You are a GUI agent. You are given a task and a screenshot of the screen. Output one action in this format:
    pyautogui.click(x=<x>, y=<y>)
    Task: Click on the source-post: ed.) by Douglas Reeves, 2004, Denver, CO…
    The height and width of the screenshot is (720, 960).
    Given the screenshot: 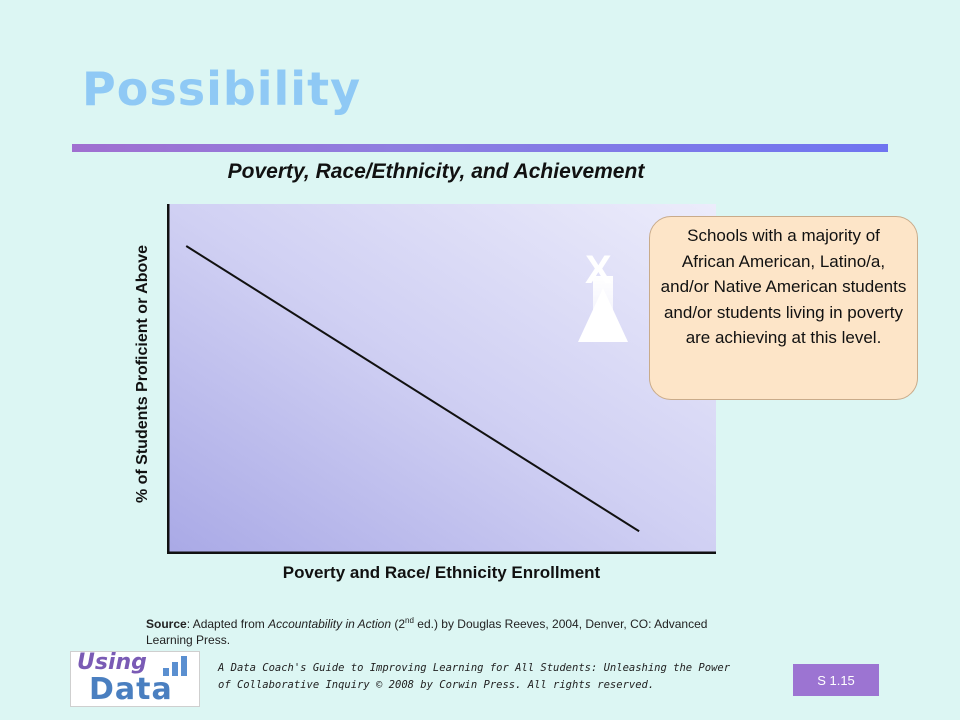 What is the action you would take?
    pyautogui.click(x=427, y=632)
    